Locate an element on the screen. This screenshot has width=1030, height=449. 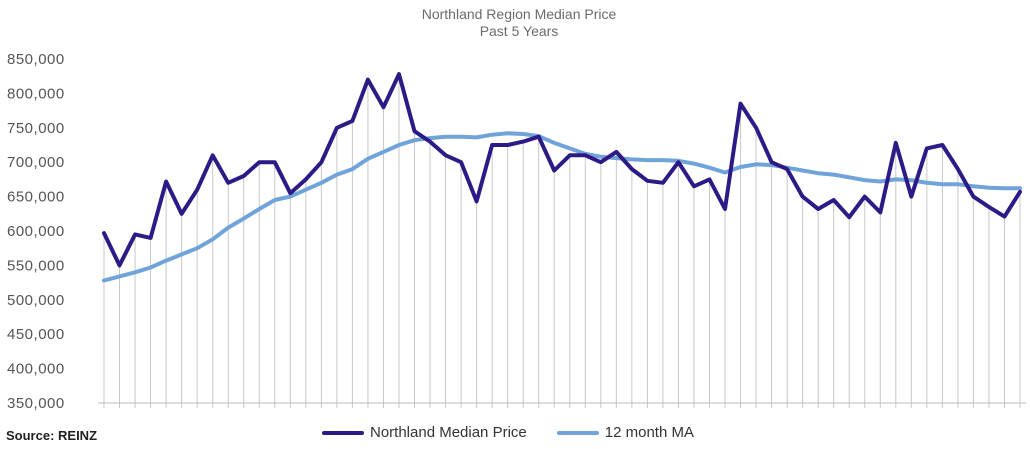
y-tick-label: 550,000 is located at coordinates (36, 265).